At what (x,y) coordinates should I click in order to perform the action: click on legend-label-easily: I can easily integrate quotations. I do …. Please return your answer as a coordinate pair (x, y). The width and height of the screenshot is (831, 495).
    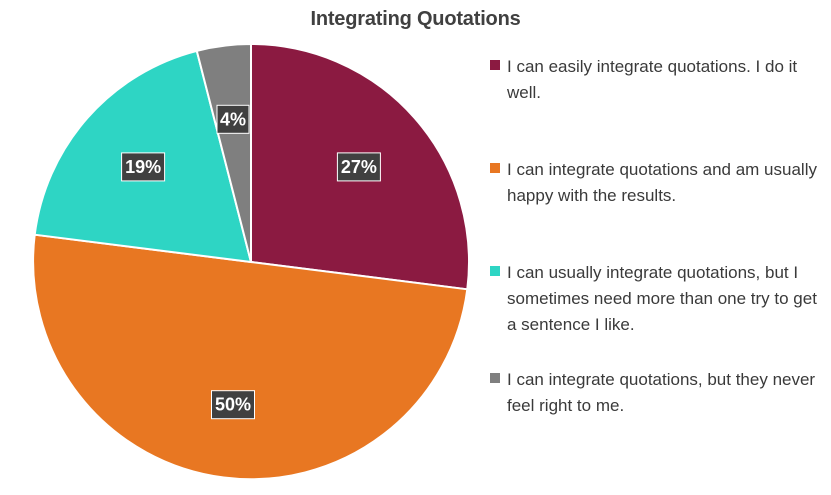
    Looking at the image, I should click on (652, 79).